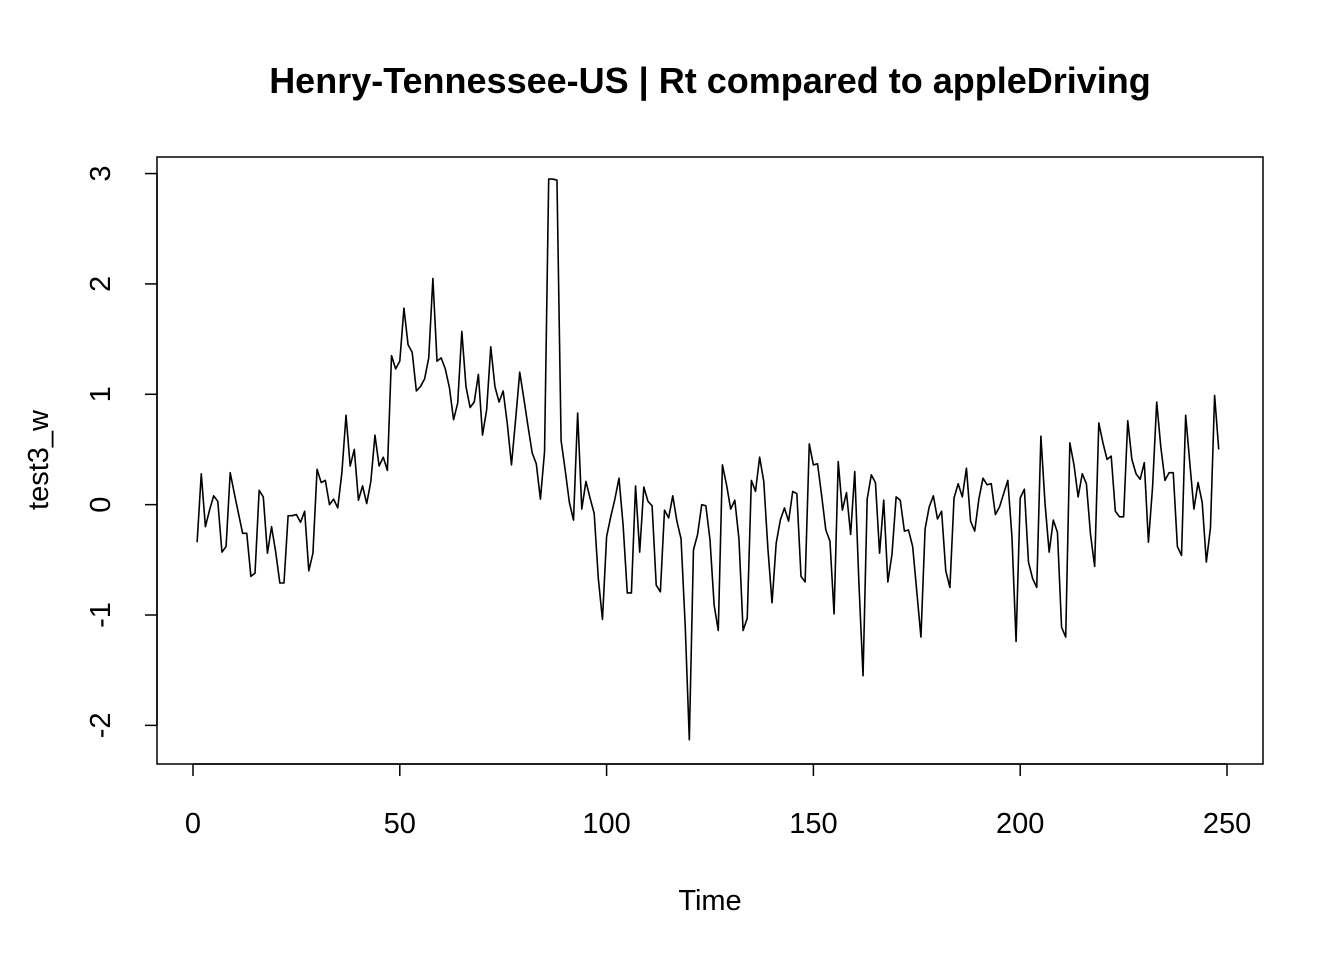 The height and width of the screenshot is (960, 1344). I want to click on x-tick-label: 0, so click(193, 824).